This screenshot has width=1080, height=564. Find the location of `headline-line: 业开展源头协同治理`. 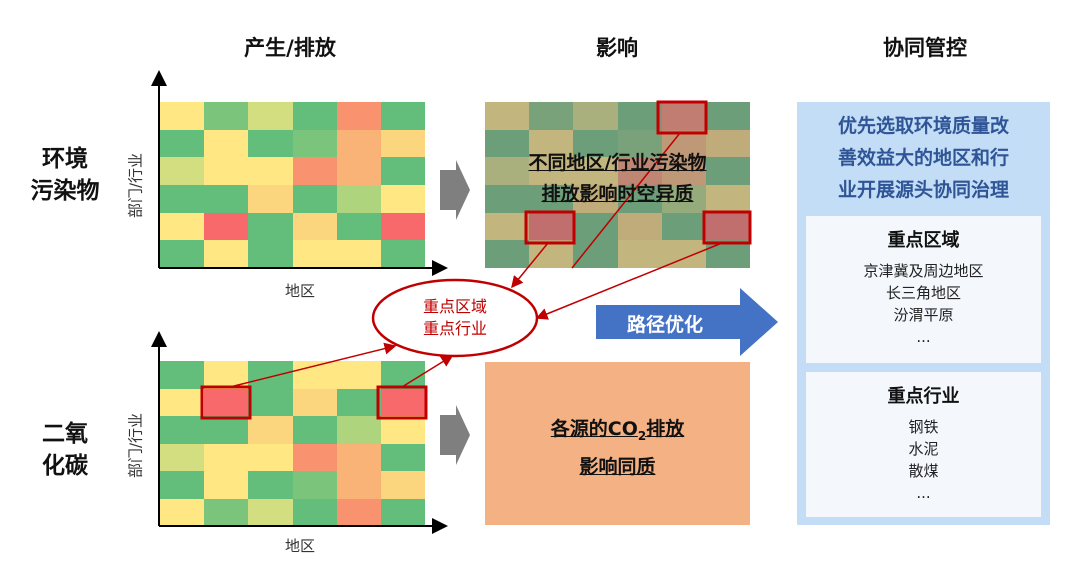

headline-line: 业开展源头协同治理 is located at coordinates (923, 190).